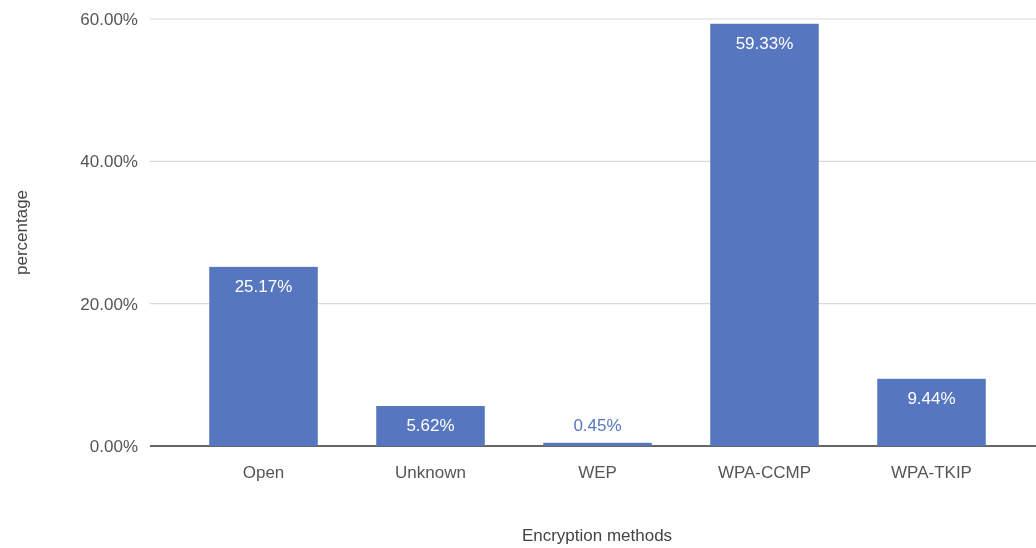 This screenshot has width=1036, height=548. What do you see at coordinates (109, 19) in the screenshot?
I see `y-tick-label: 60.00%` at bounding box center [109, 19].